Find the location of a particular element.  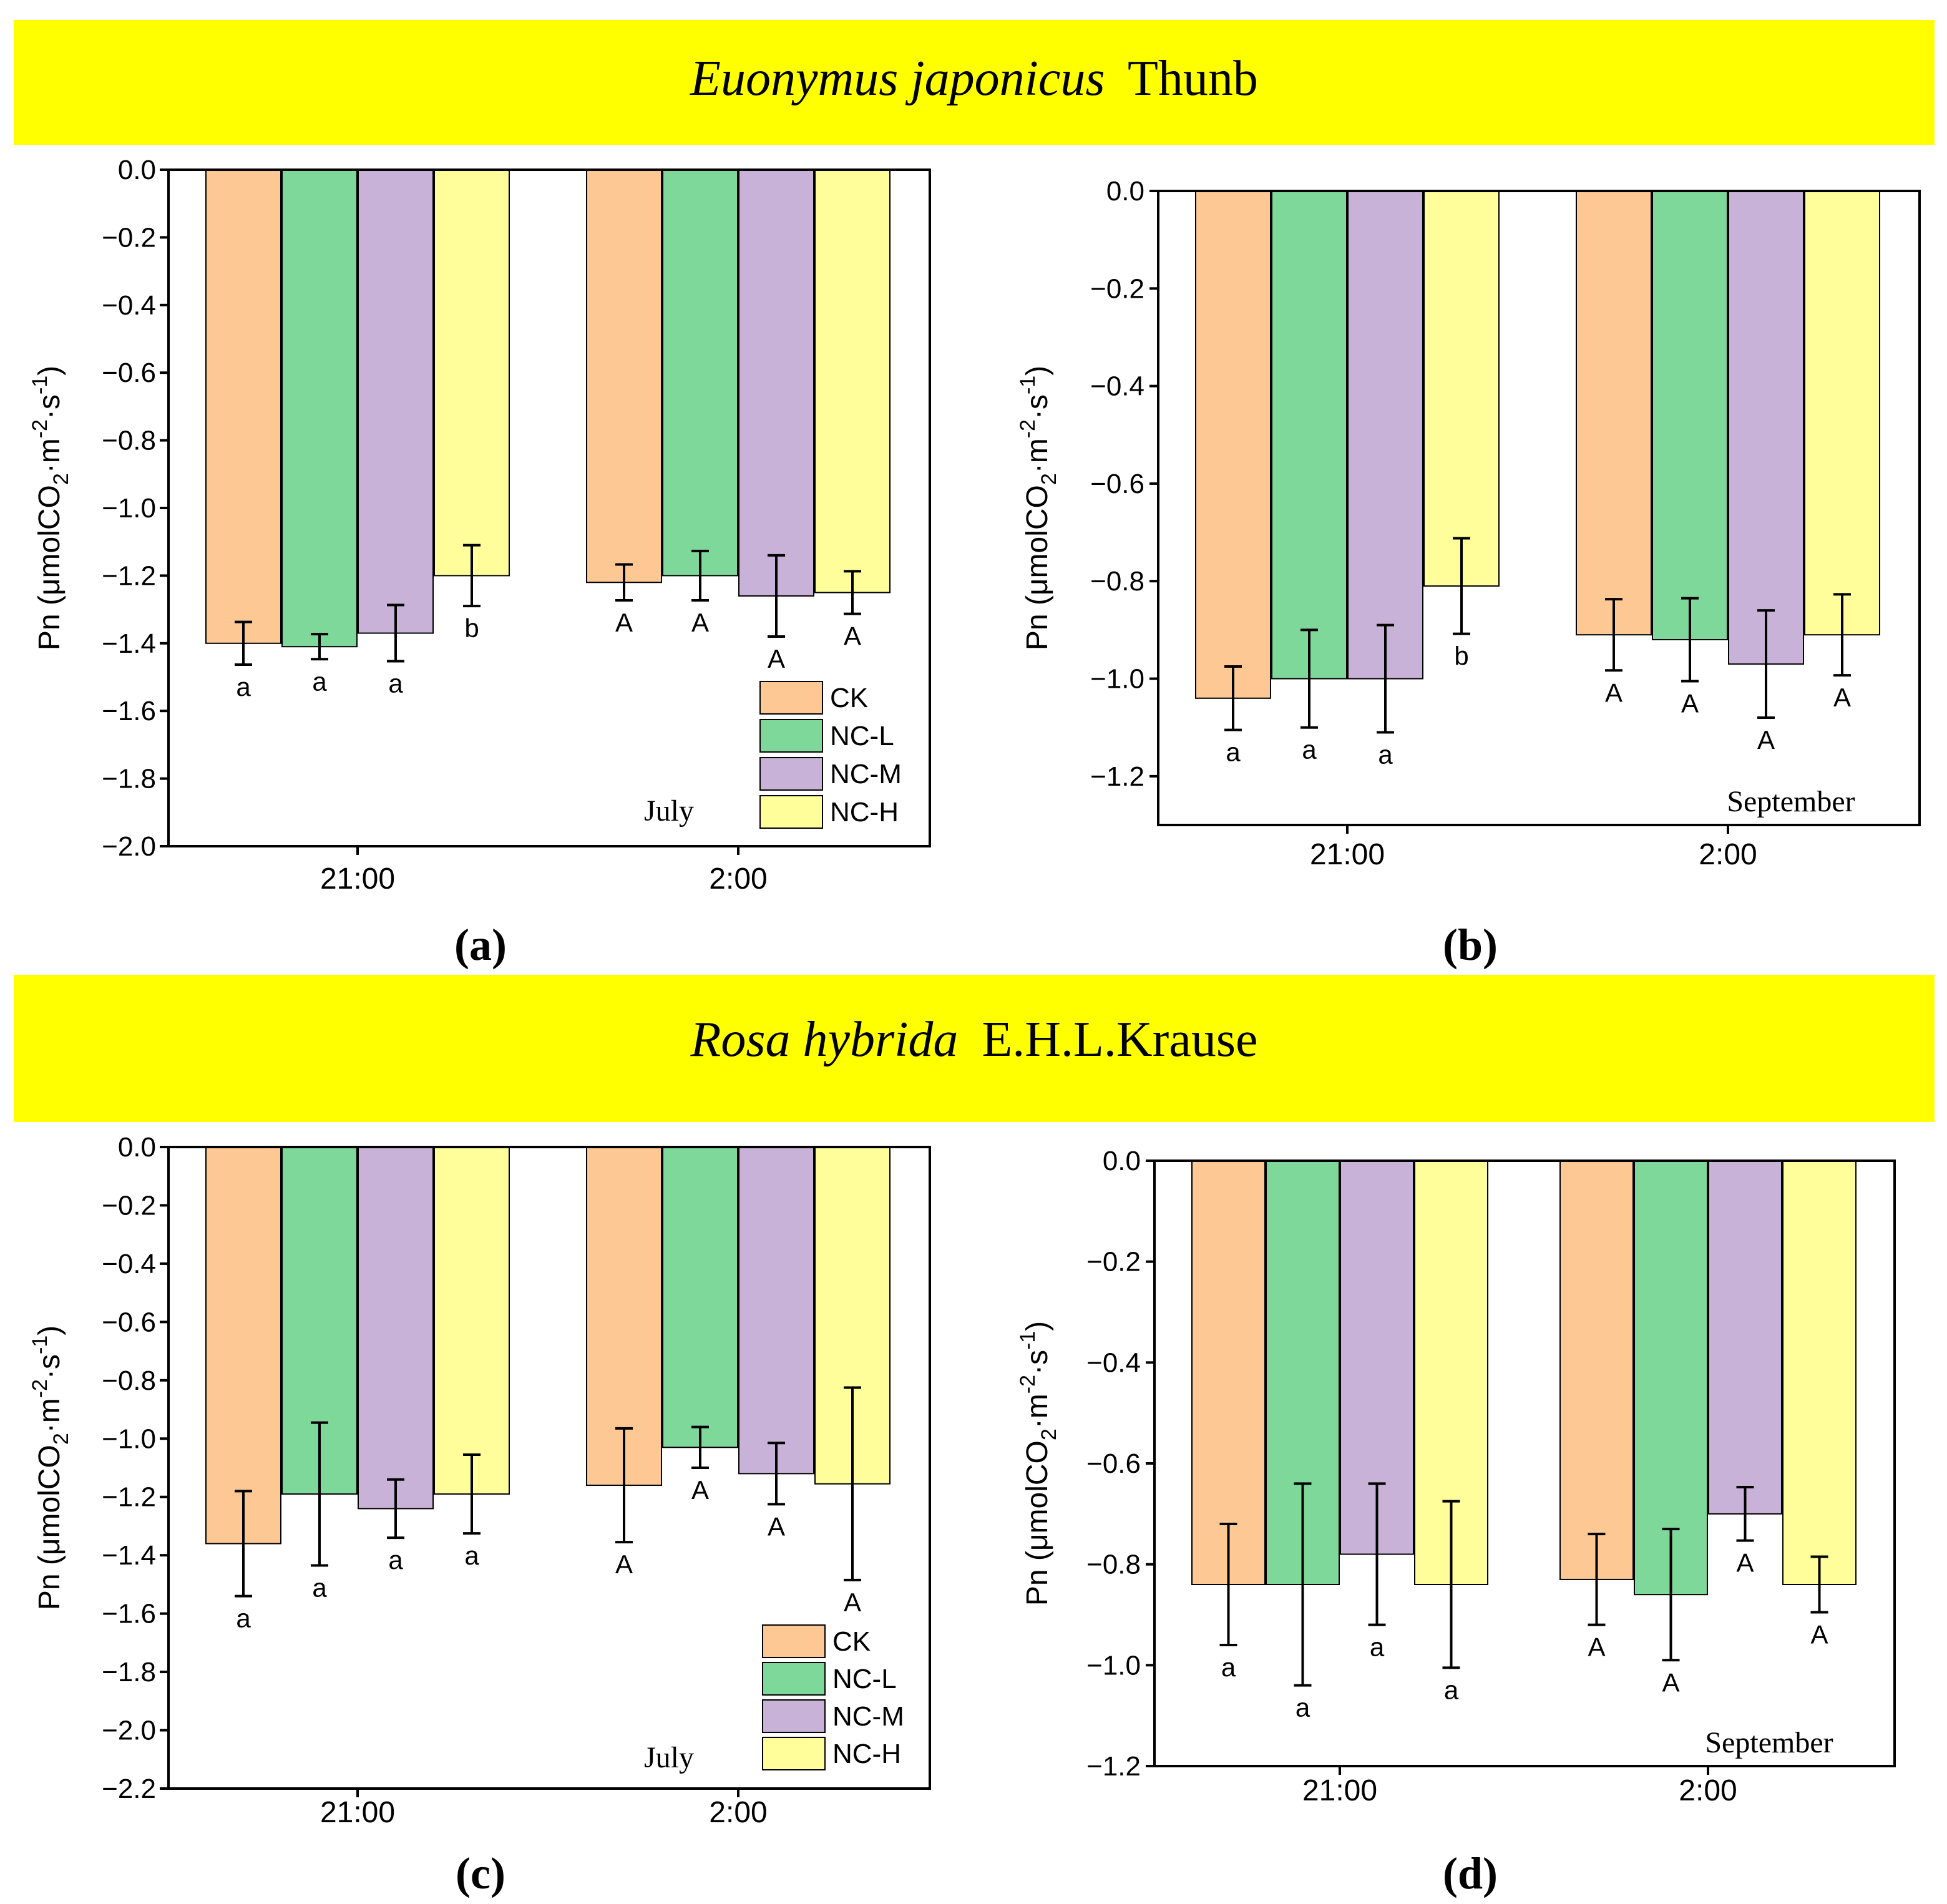

bar-a-2100-NC-H is located at coordinates (472, 373).